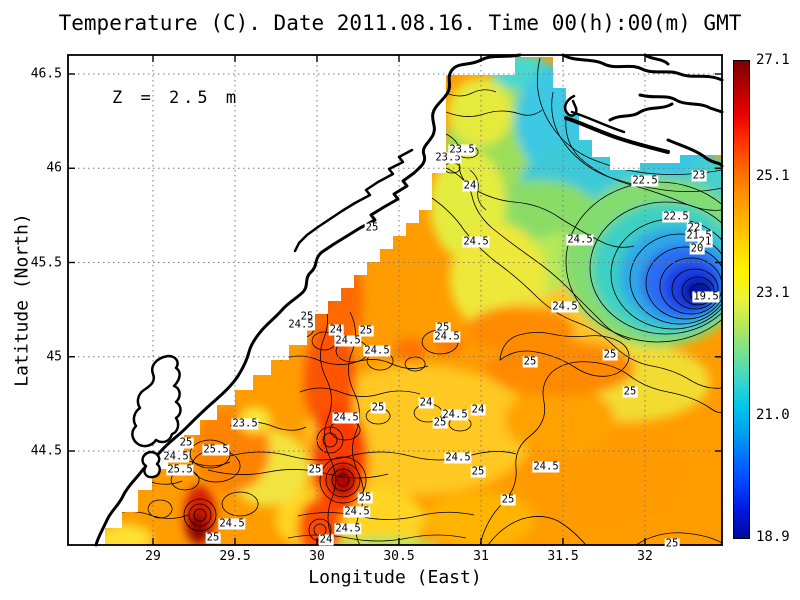  Describe the element at coordinates (706, 296) in the screenshot. I see `contour-label: 19.5` at that location.